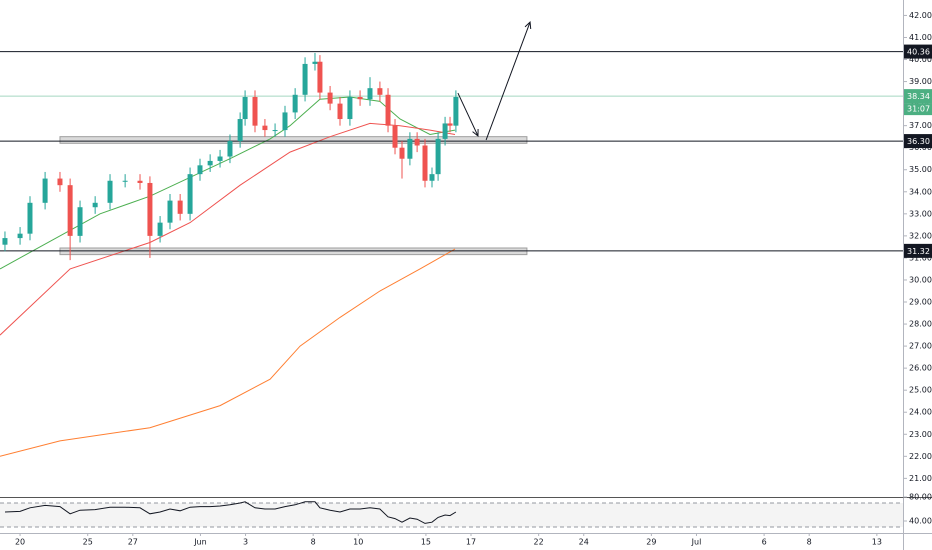  What do you see at coordinates (920, 81) in the screenshot?
I see `y-tick-label: 39.00` at bounding box center [920, 81].